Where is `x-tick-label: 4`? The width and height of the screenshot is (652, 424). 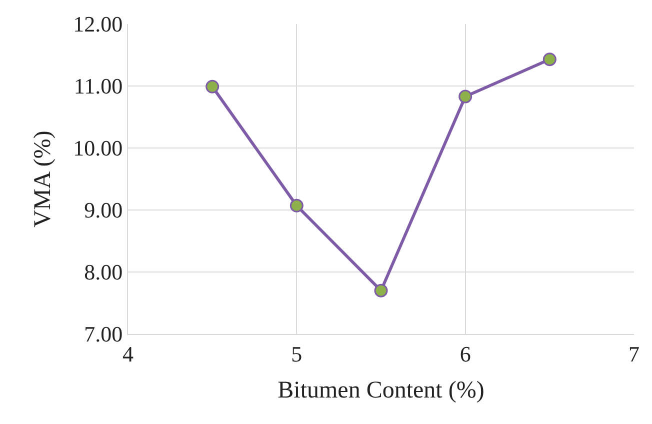
x-tick-label: 4 is located at coordinates (128, 353).